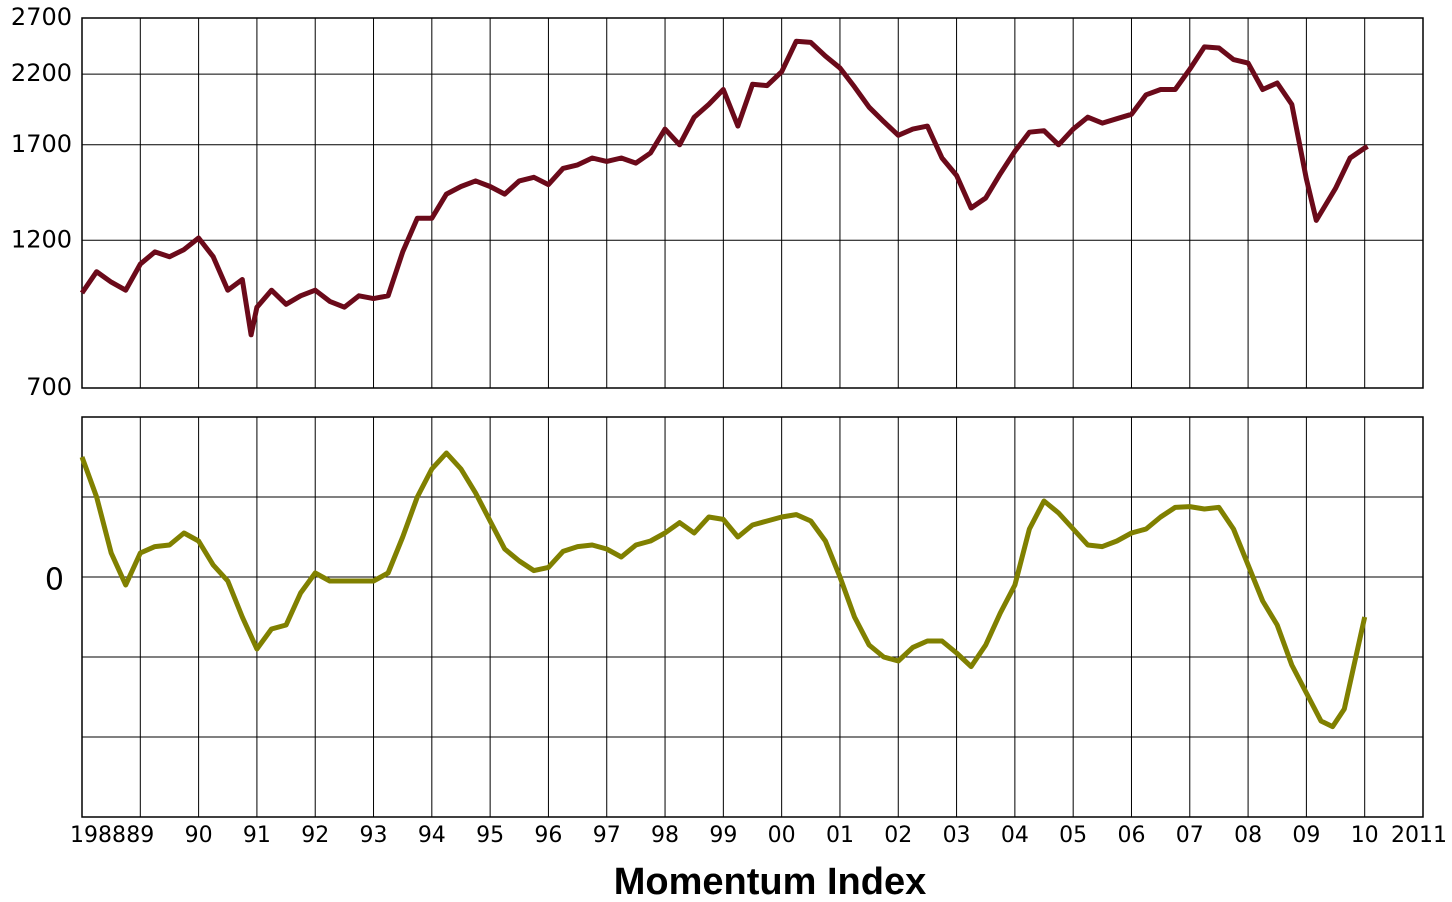 Image resolution: width=1452 pixels, height=902 pixels. Describe the element at coordinates (1131, 835) in the screenshot. I see `x-tick-label: 06` at that location.